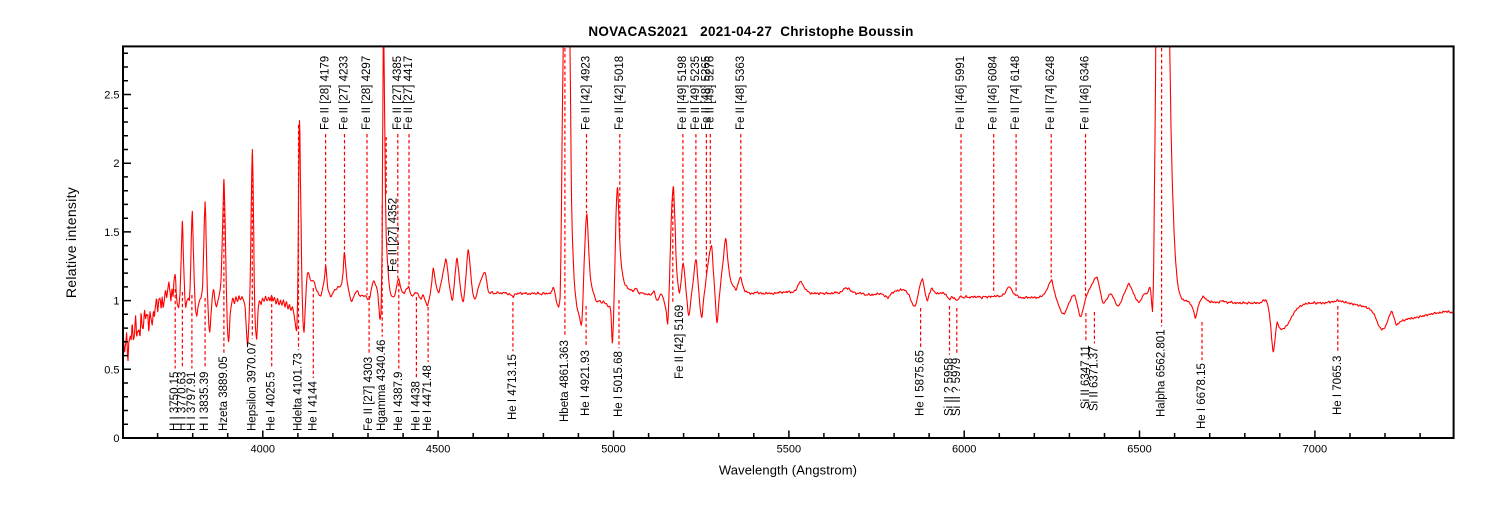 The width and height of the screenshot is (1500, 505). I want to click on svg-text: 0.5, so click(111, 370).